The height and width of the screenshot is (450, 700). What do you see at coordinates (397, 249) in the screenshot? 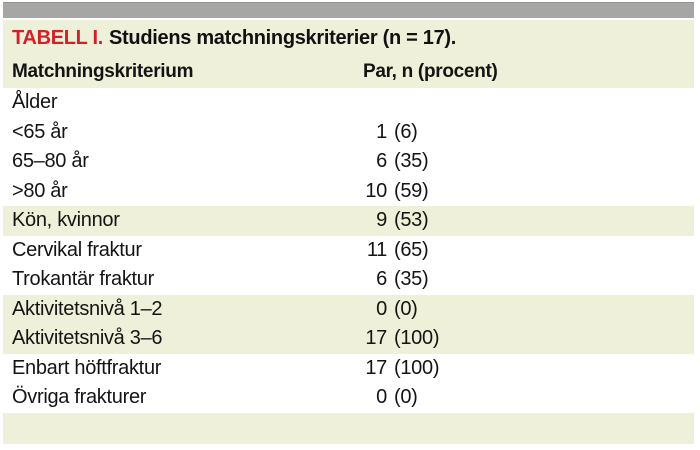
I see `row-value: 11 (65)` at bounding box center [397, 249].